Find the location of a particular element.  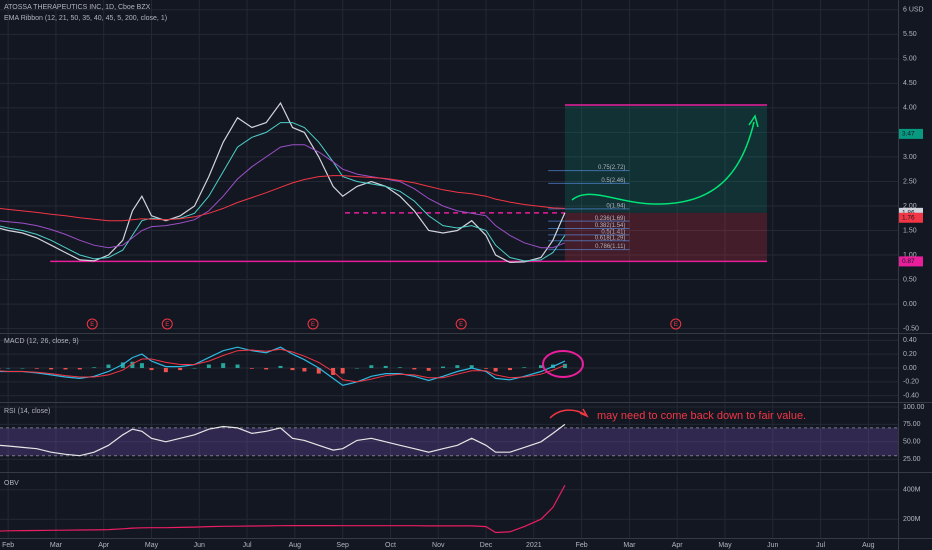

fib-label: 0(1.94) is located at coordinates (615, 207).